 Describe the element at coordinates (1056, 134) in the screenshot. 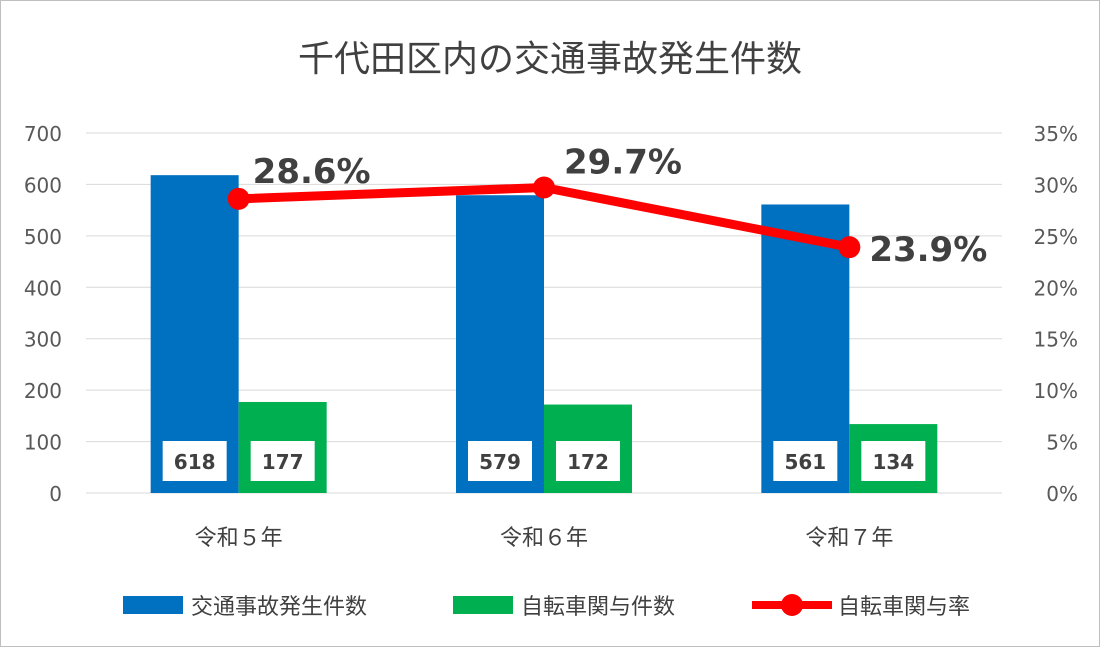

I see `y-right-tick-label: 35%` at that location.